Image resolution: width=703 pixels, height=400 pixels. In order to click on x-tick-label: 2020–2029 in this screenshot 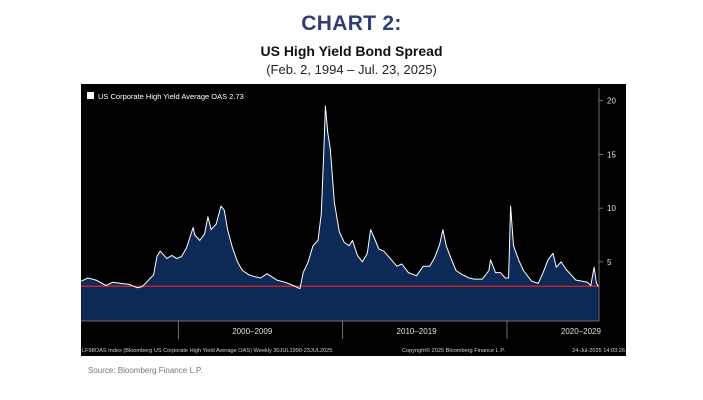, I will do `click(581, 331)`.